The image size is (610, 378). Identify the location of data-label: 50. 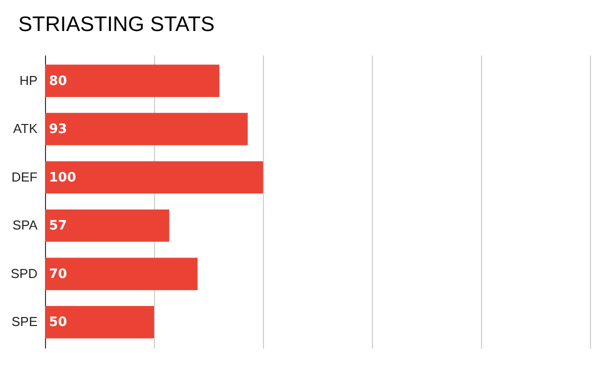
(58, 322).